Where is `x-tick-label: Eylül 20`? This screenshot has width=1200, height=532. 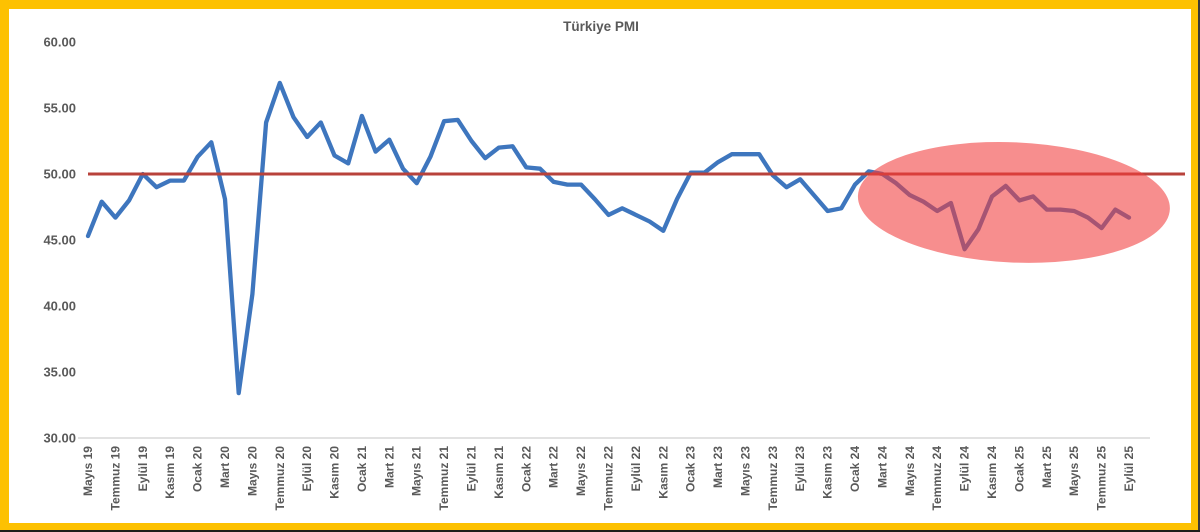 x-tick-label: Eylül 20 is located at coordinates (307, 469).